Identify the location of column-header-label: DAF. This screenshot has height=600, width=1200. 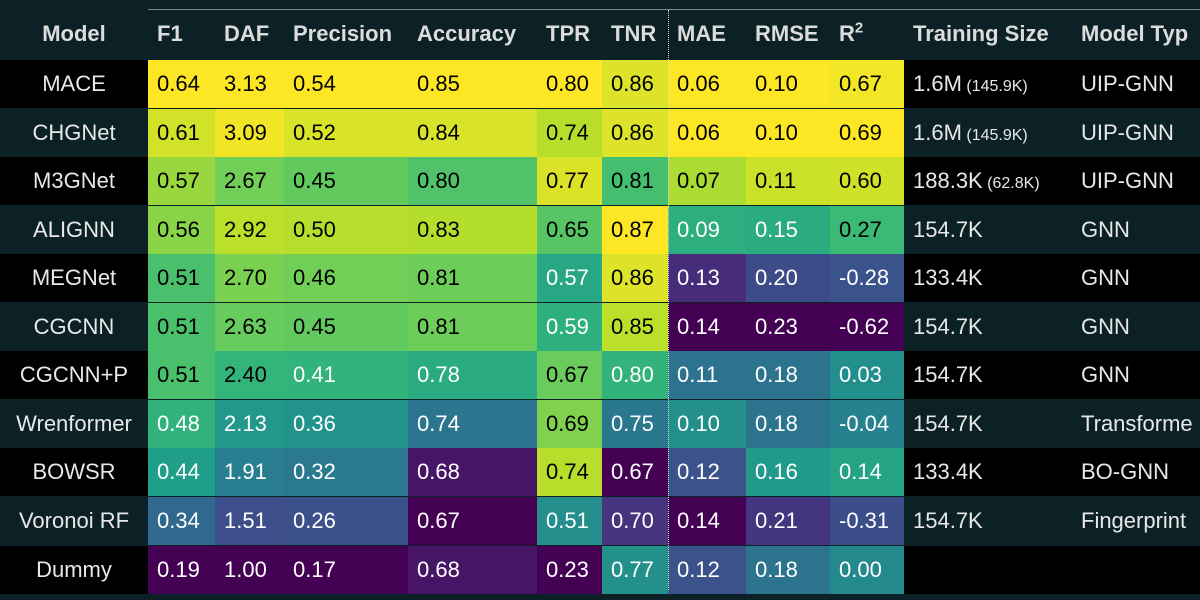
(247, 33).